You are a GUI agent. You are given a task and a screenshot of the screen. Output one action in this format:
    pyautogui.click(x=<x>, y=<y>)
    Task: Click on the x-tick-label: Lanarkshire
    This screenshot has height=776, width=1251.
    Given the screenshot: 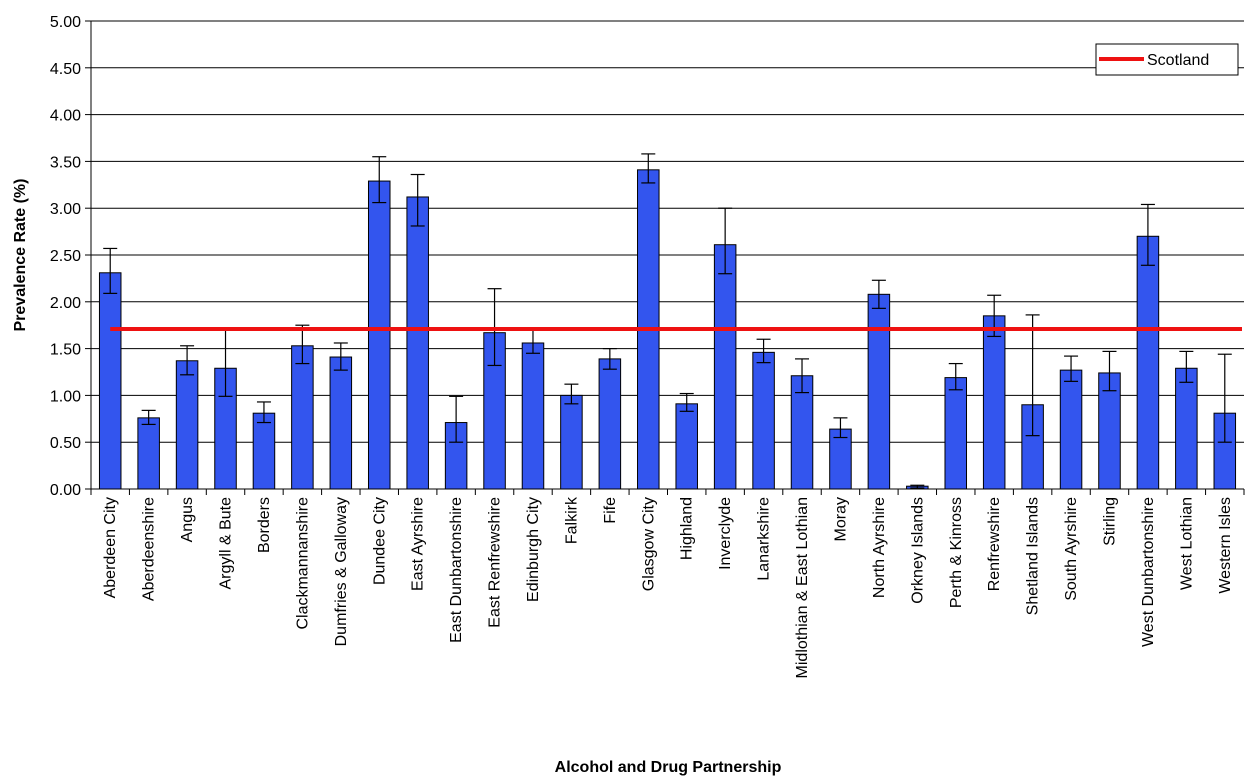 What is the action you would take?
    pyautogui.click(x=764, y=539)
    